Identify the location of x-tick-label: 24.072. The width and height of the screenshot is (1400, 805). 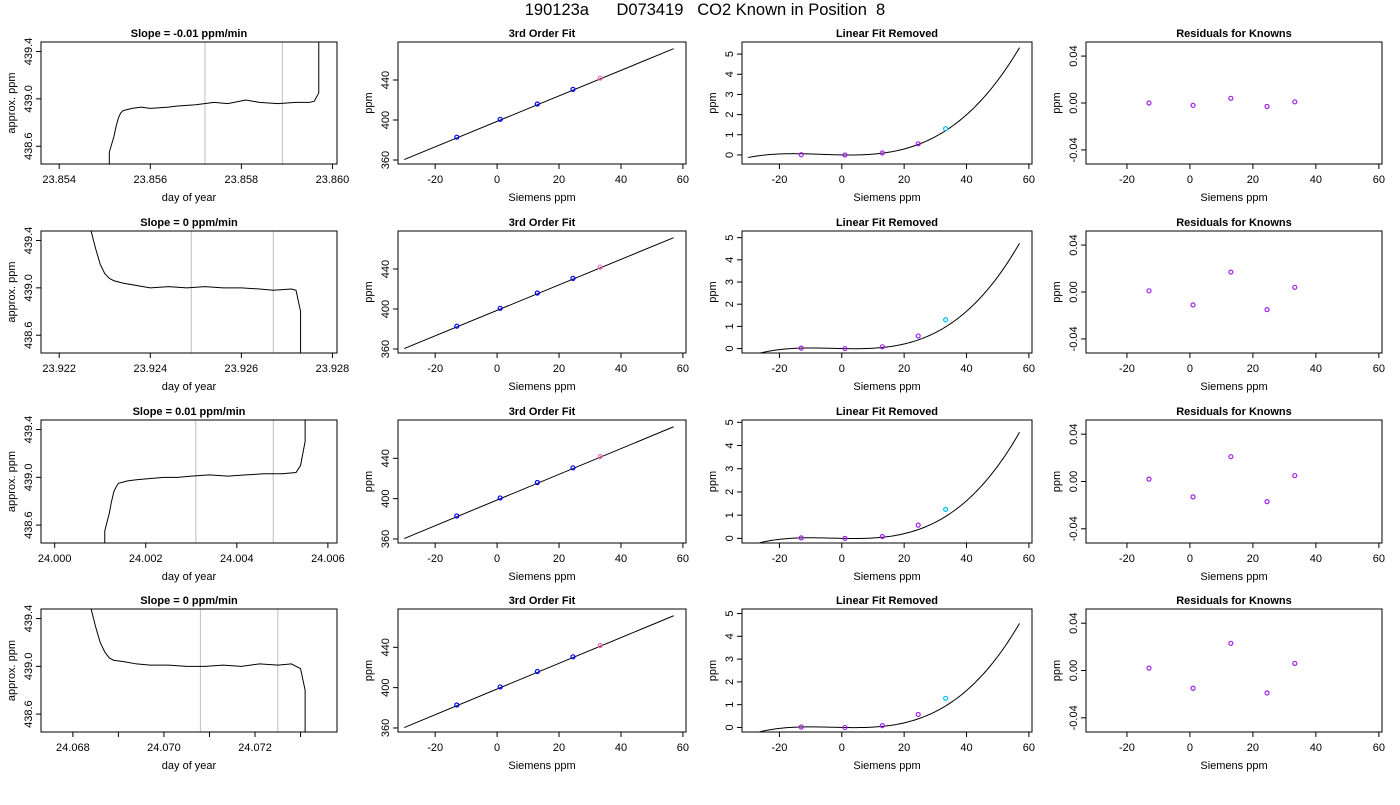
(255, 748).